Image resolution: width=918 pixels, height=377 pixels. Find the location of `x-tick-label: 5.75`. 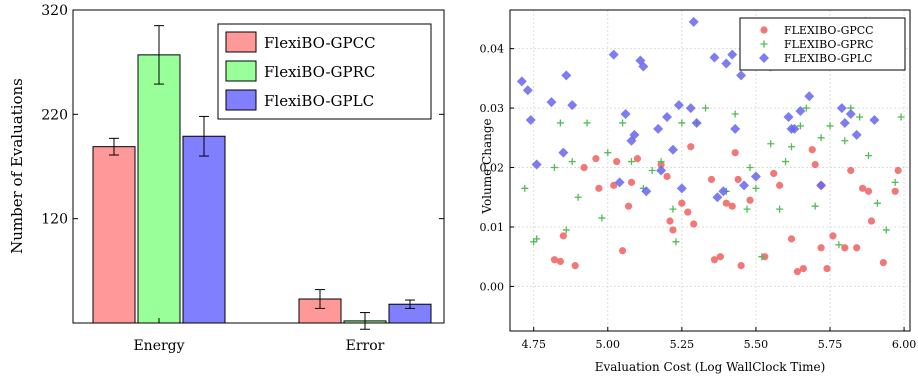

x-tick-label: 5.75 is located at coordinates (830, 344).